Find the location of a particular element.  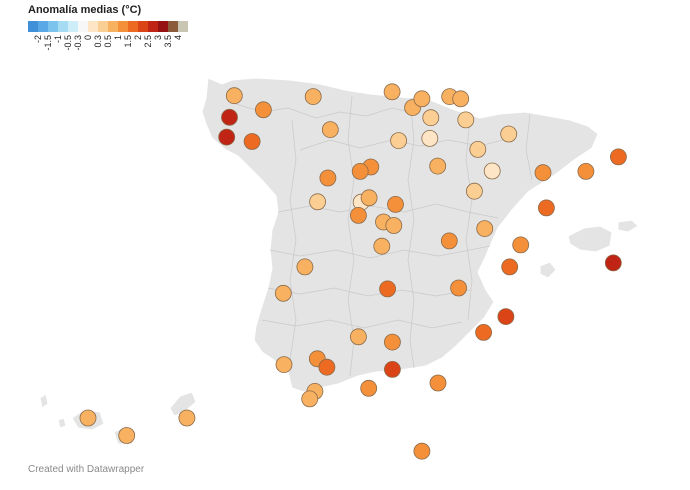

portugal-area is located at coordinates (235, 227).